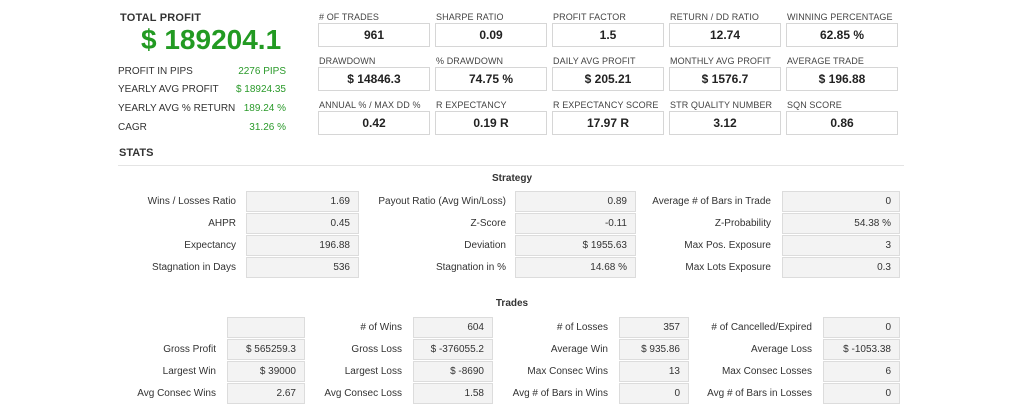 The width and height of the screenshot is (1024, 410). Describe the element at coordinates (176, 393) in the screenshot. I see `trade-label: Avg Consec Wins` at that location.